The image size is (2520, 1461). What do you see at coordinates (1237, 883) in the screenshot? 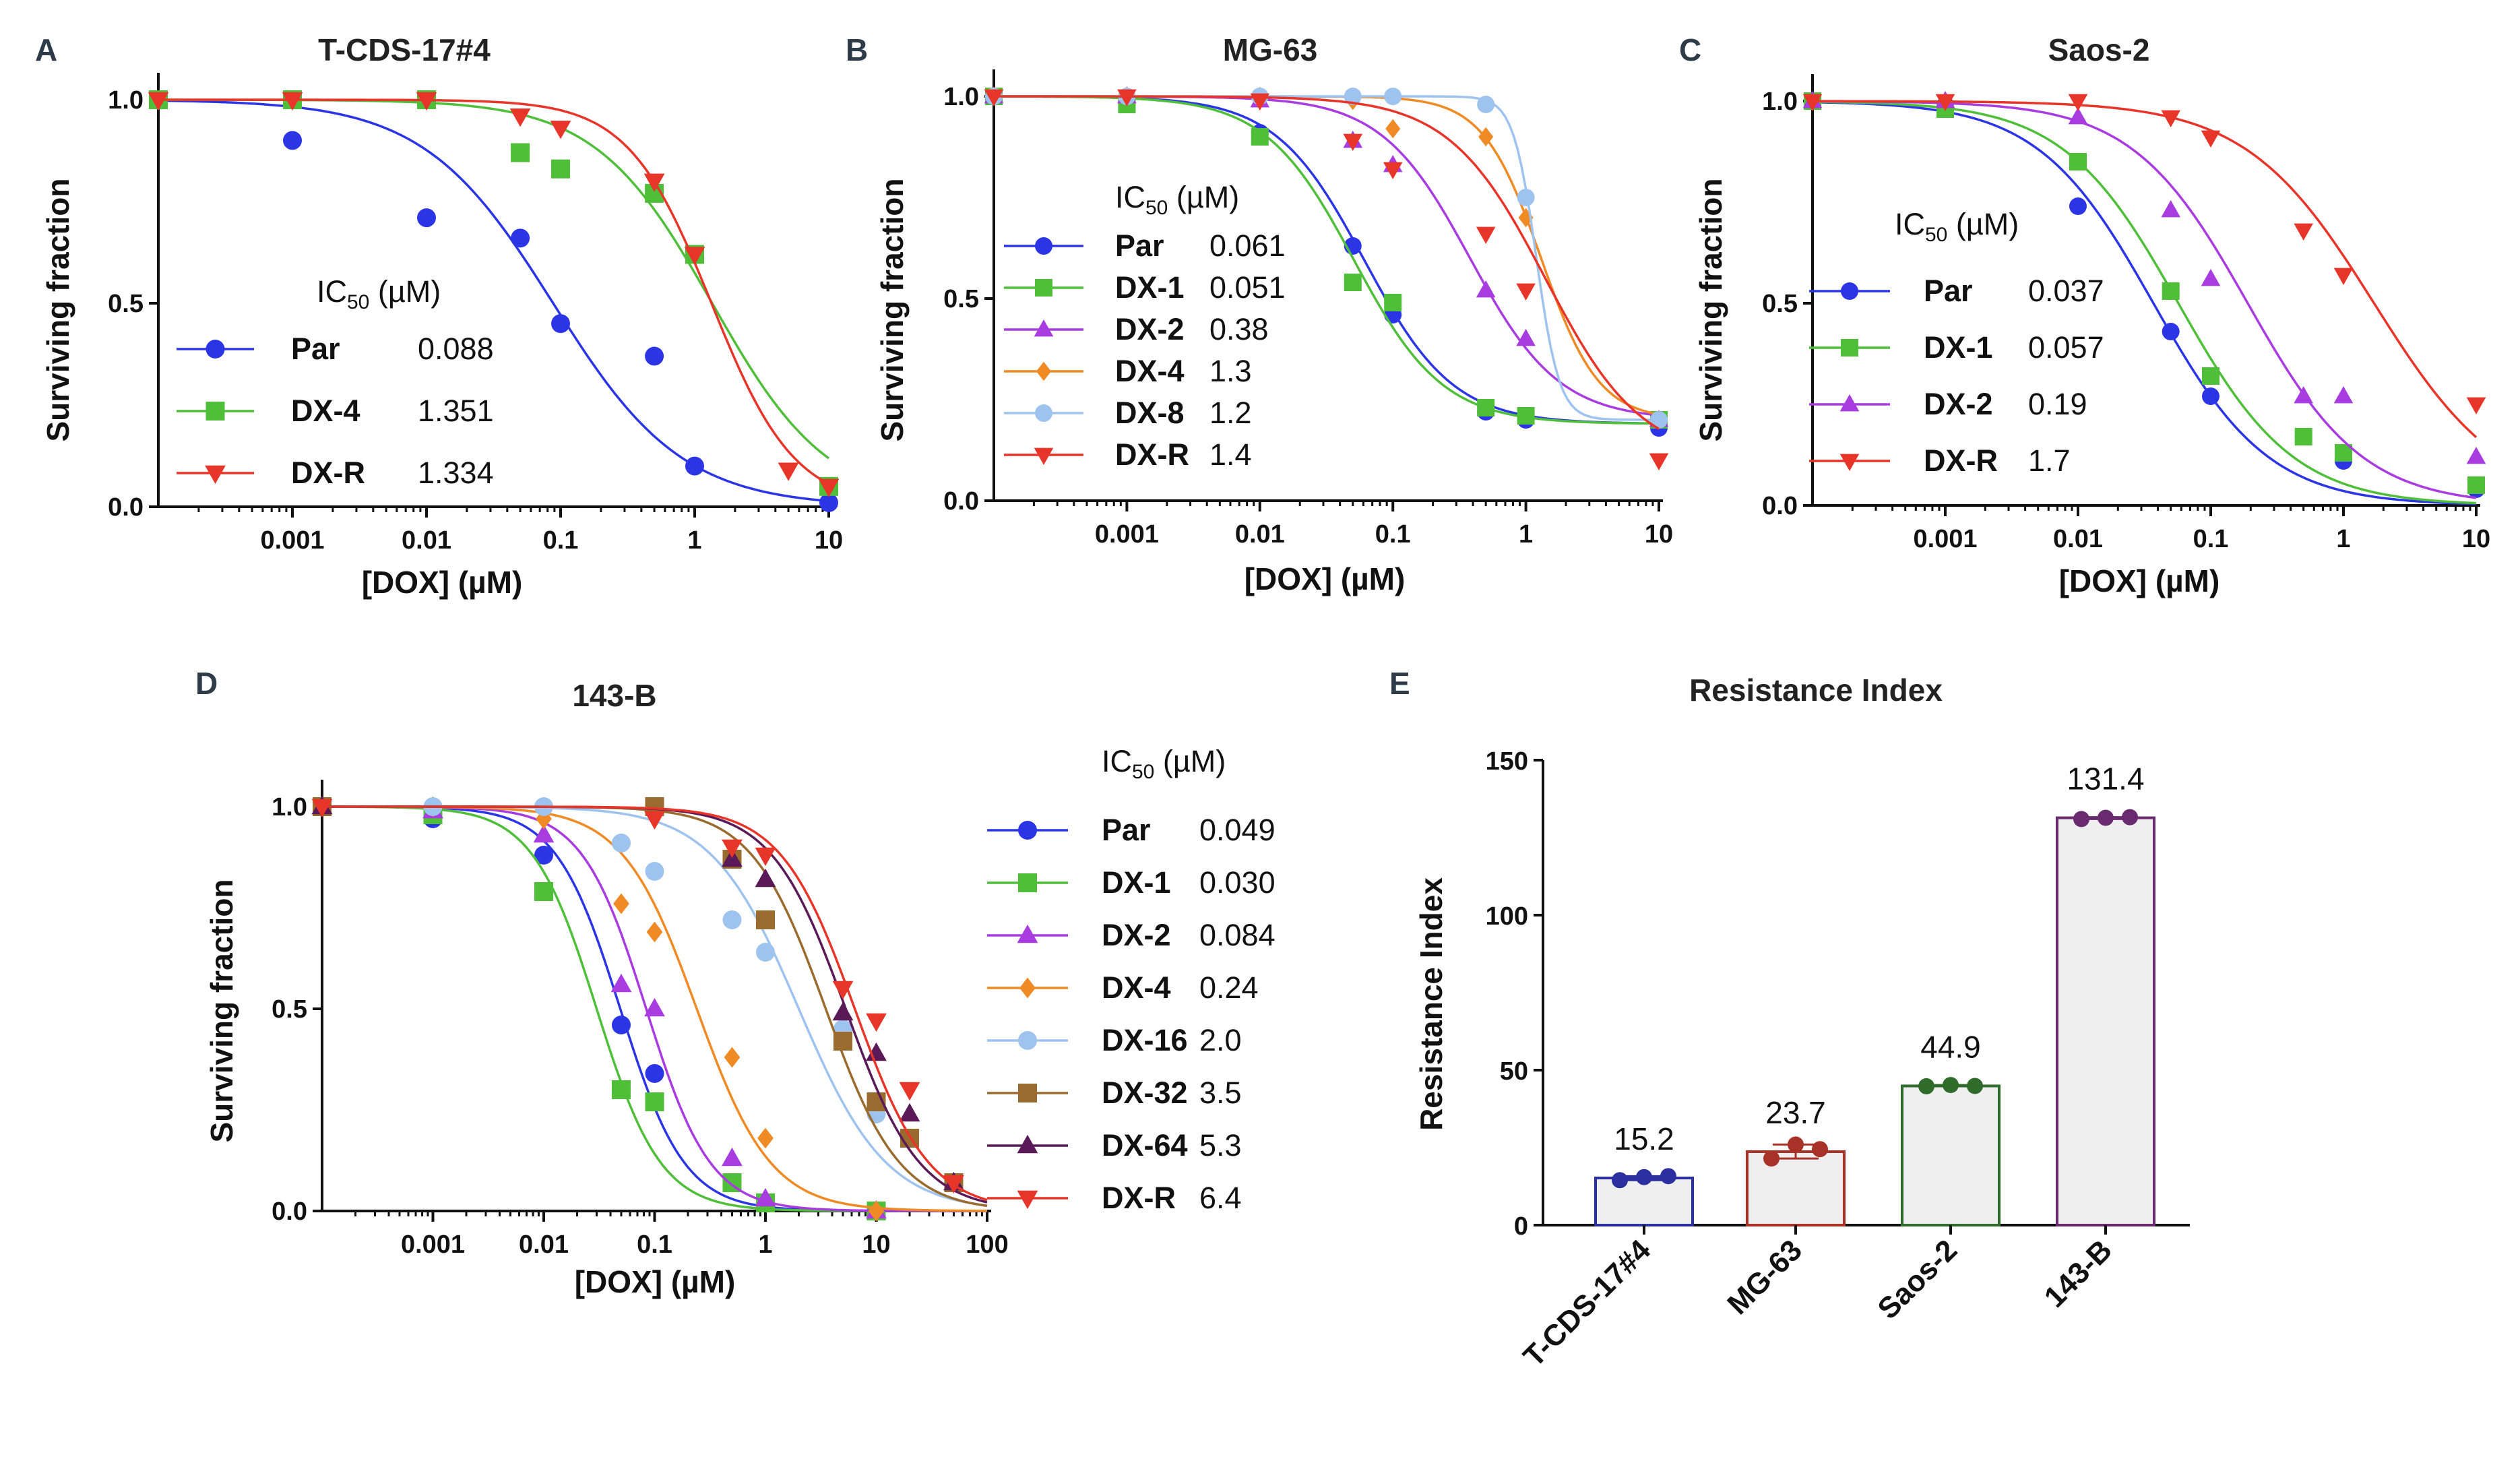
I see `legend-ic50-dx-1: 0.030` at bounding box center [1237, 883].